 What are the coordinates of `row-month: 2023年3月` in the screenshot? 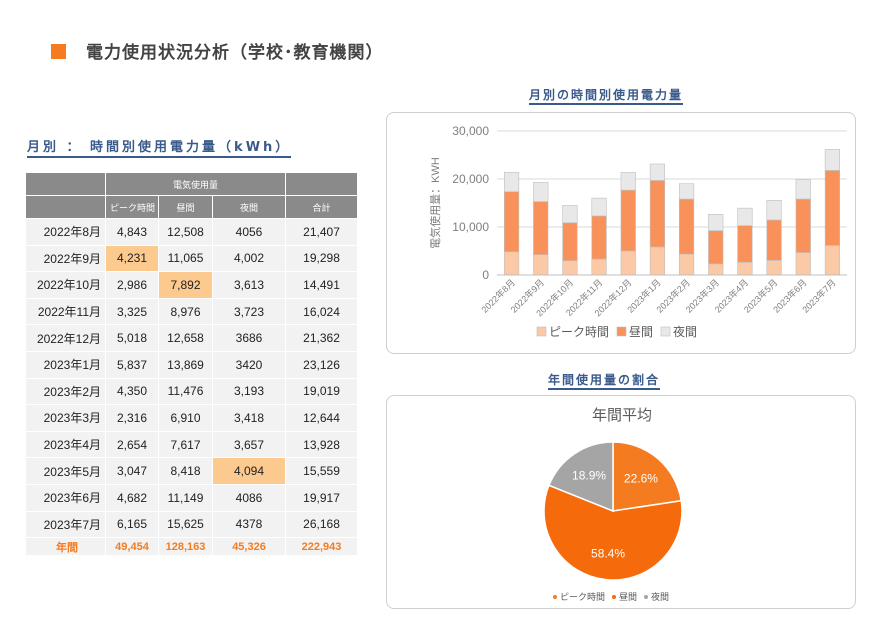 It's located at (65, 418).